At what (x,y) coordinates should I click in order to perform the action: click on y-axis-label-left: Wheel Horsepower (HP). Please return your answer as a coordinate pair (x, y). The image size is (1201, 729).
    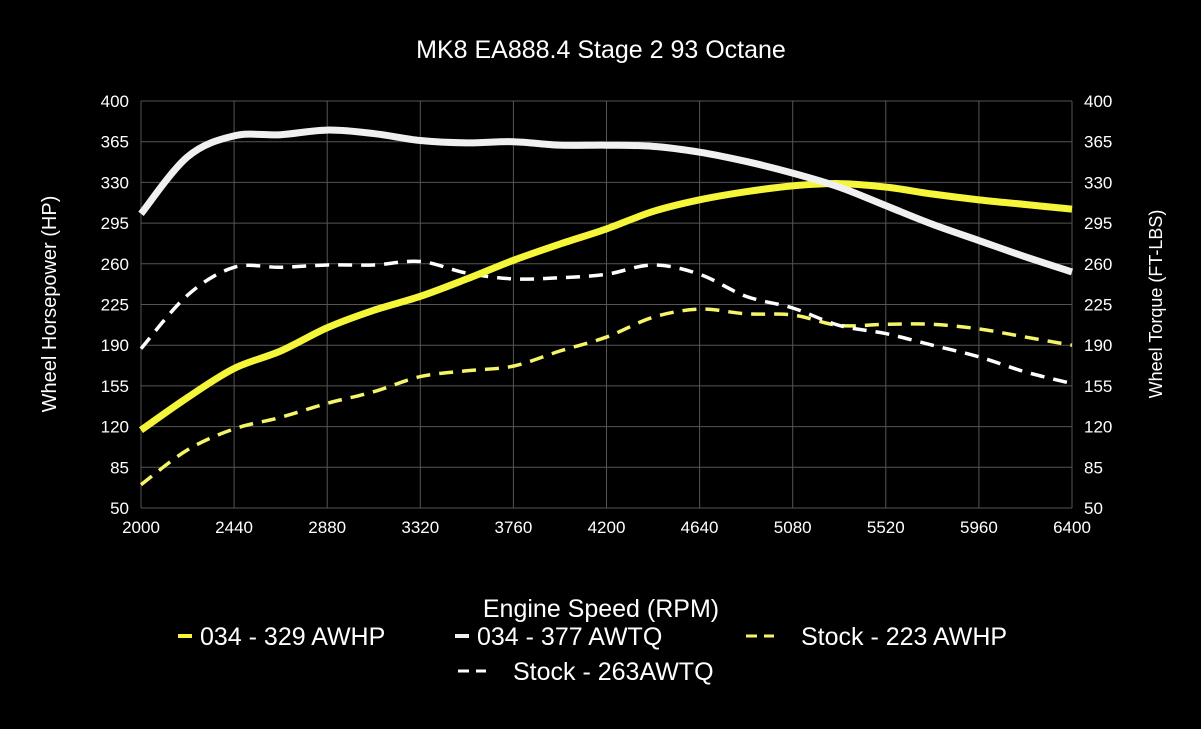
    Looking at the image, I should click on (50, 304).